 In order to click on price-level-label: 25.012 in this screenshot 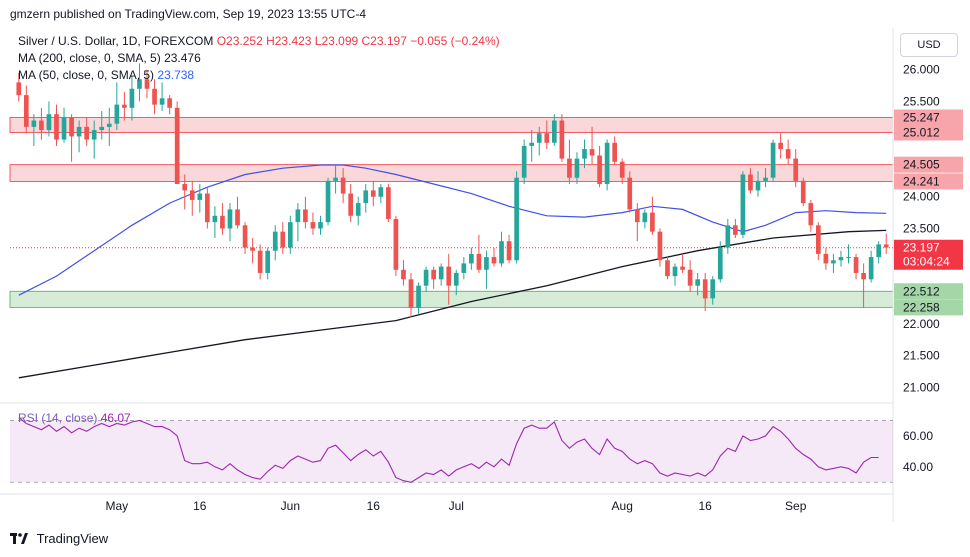, I will do `click(928, 132)`.